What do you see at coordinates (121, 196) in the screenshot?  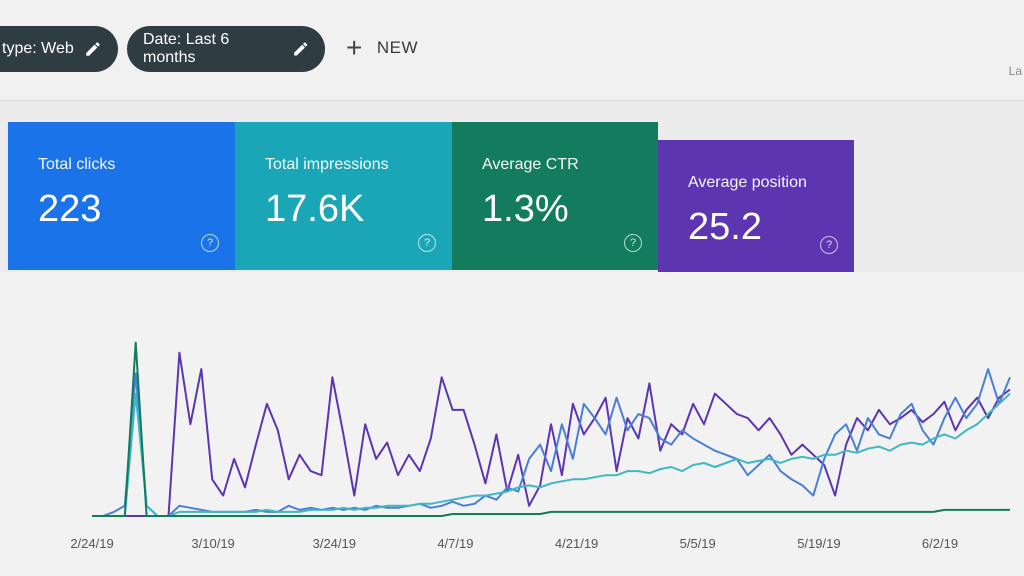 I see `metric-card-total-clicks: Total clicks 223 ?` at bounding box center [121, 196].